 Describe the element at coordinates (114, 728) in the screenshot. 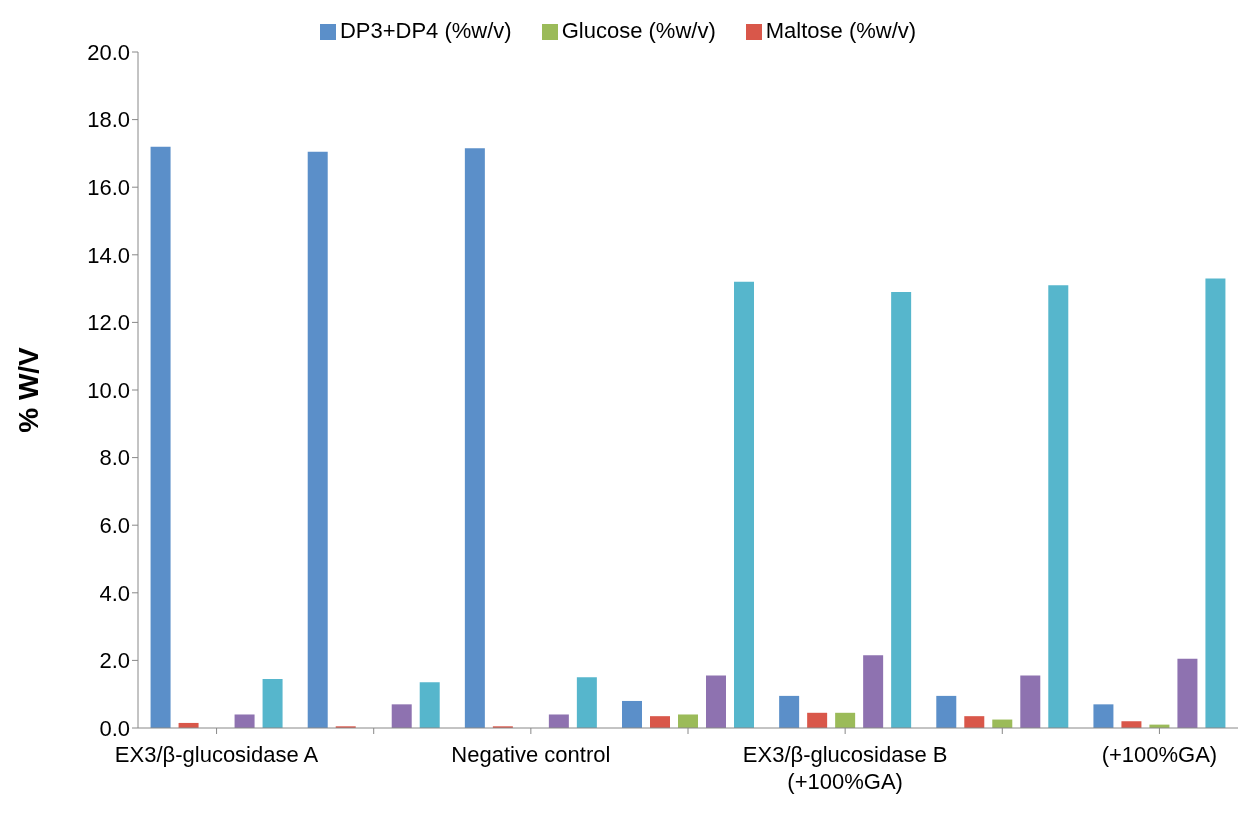

I see `y-tick-label: 0.0` at that location.